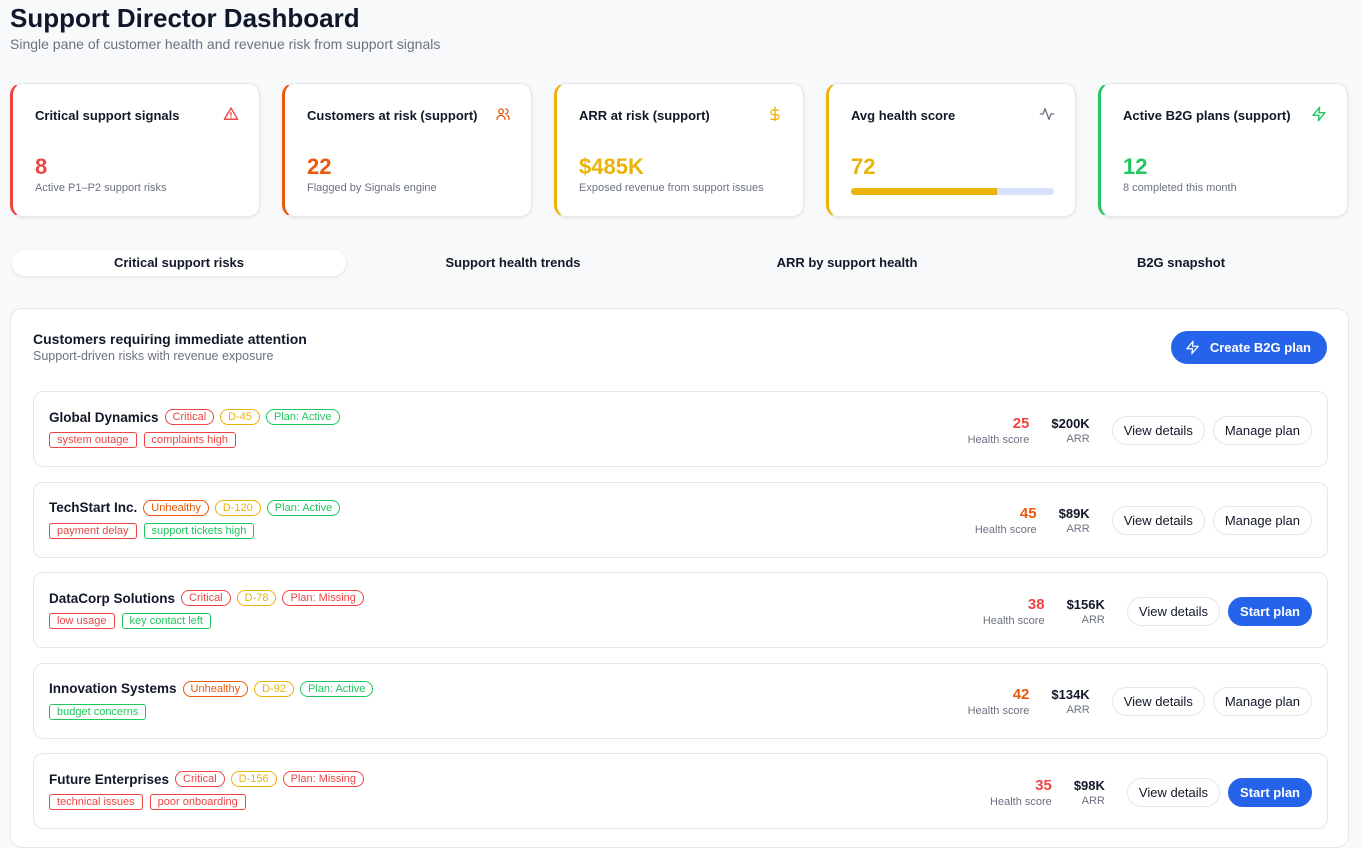 The width and height of the screenshot is (1362, 848). What do you see at coordinates (1021, 694) in the screenshot?
I see `health-score-value: 42` at bounding box center [1021, 694].